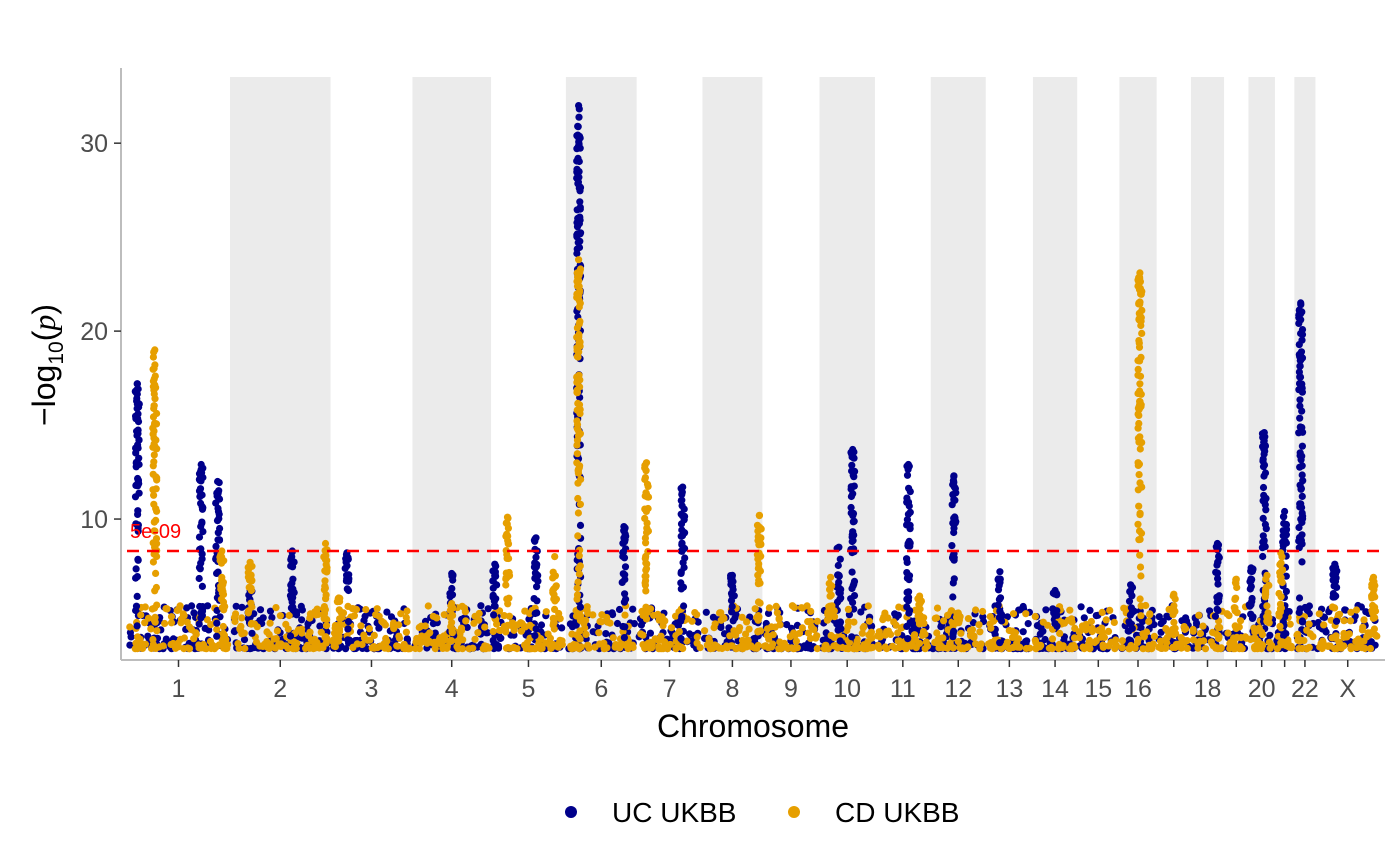  Describe the element at coordinates (601, 689) in the screenshot. I see `x-tick-label-6: 6` at that location.